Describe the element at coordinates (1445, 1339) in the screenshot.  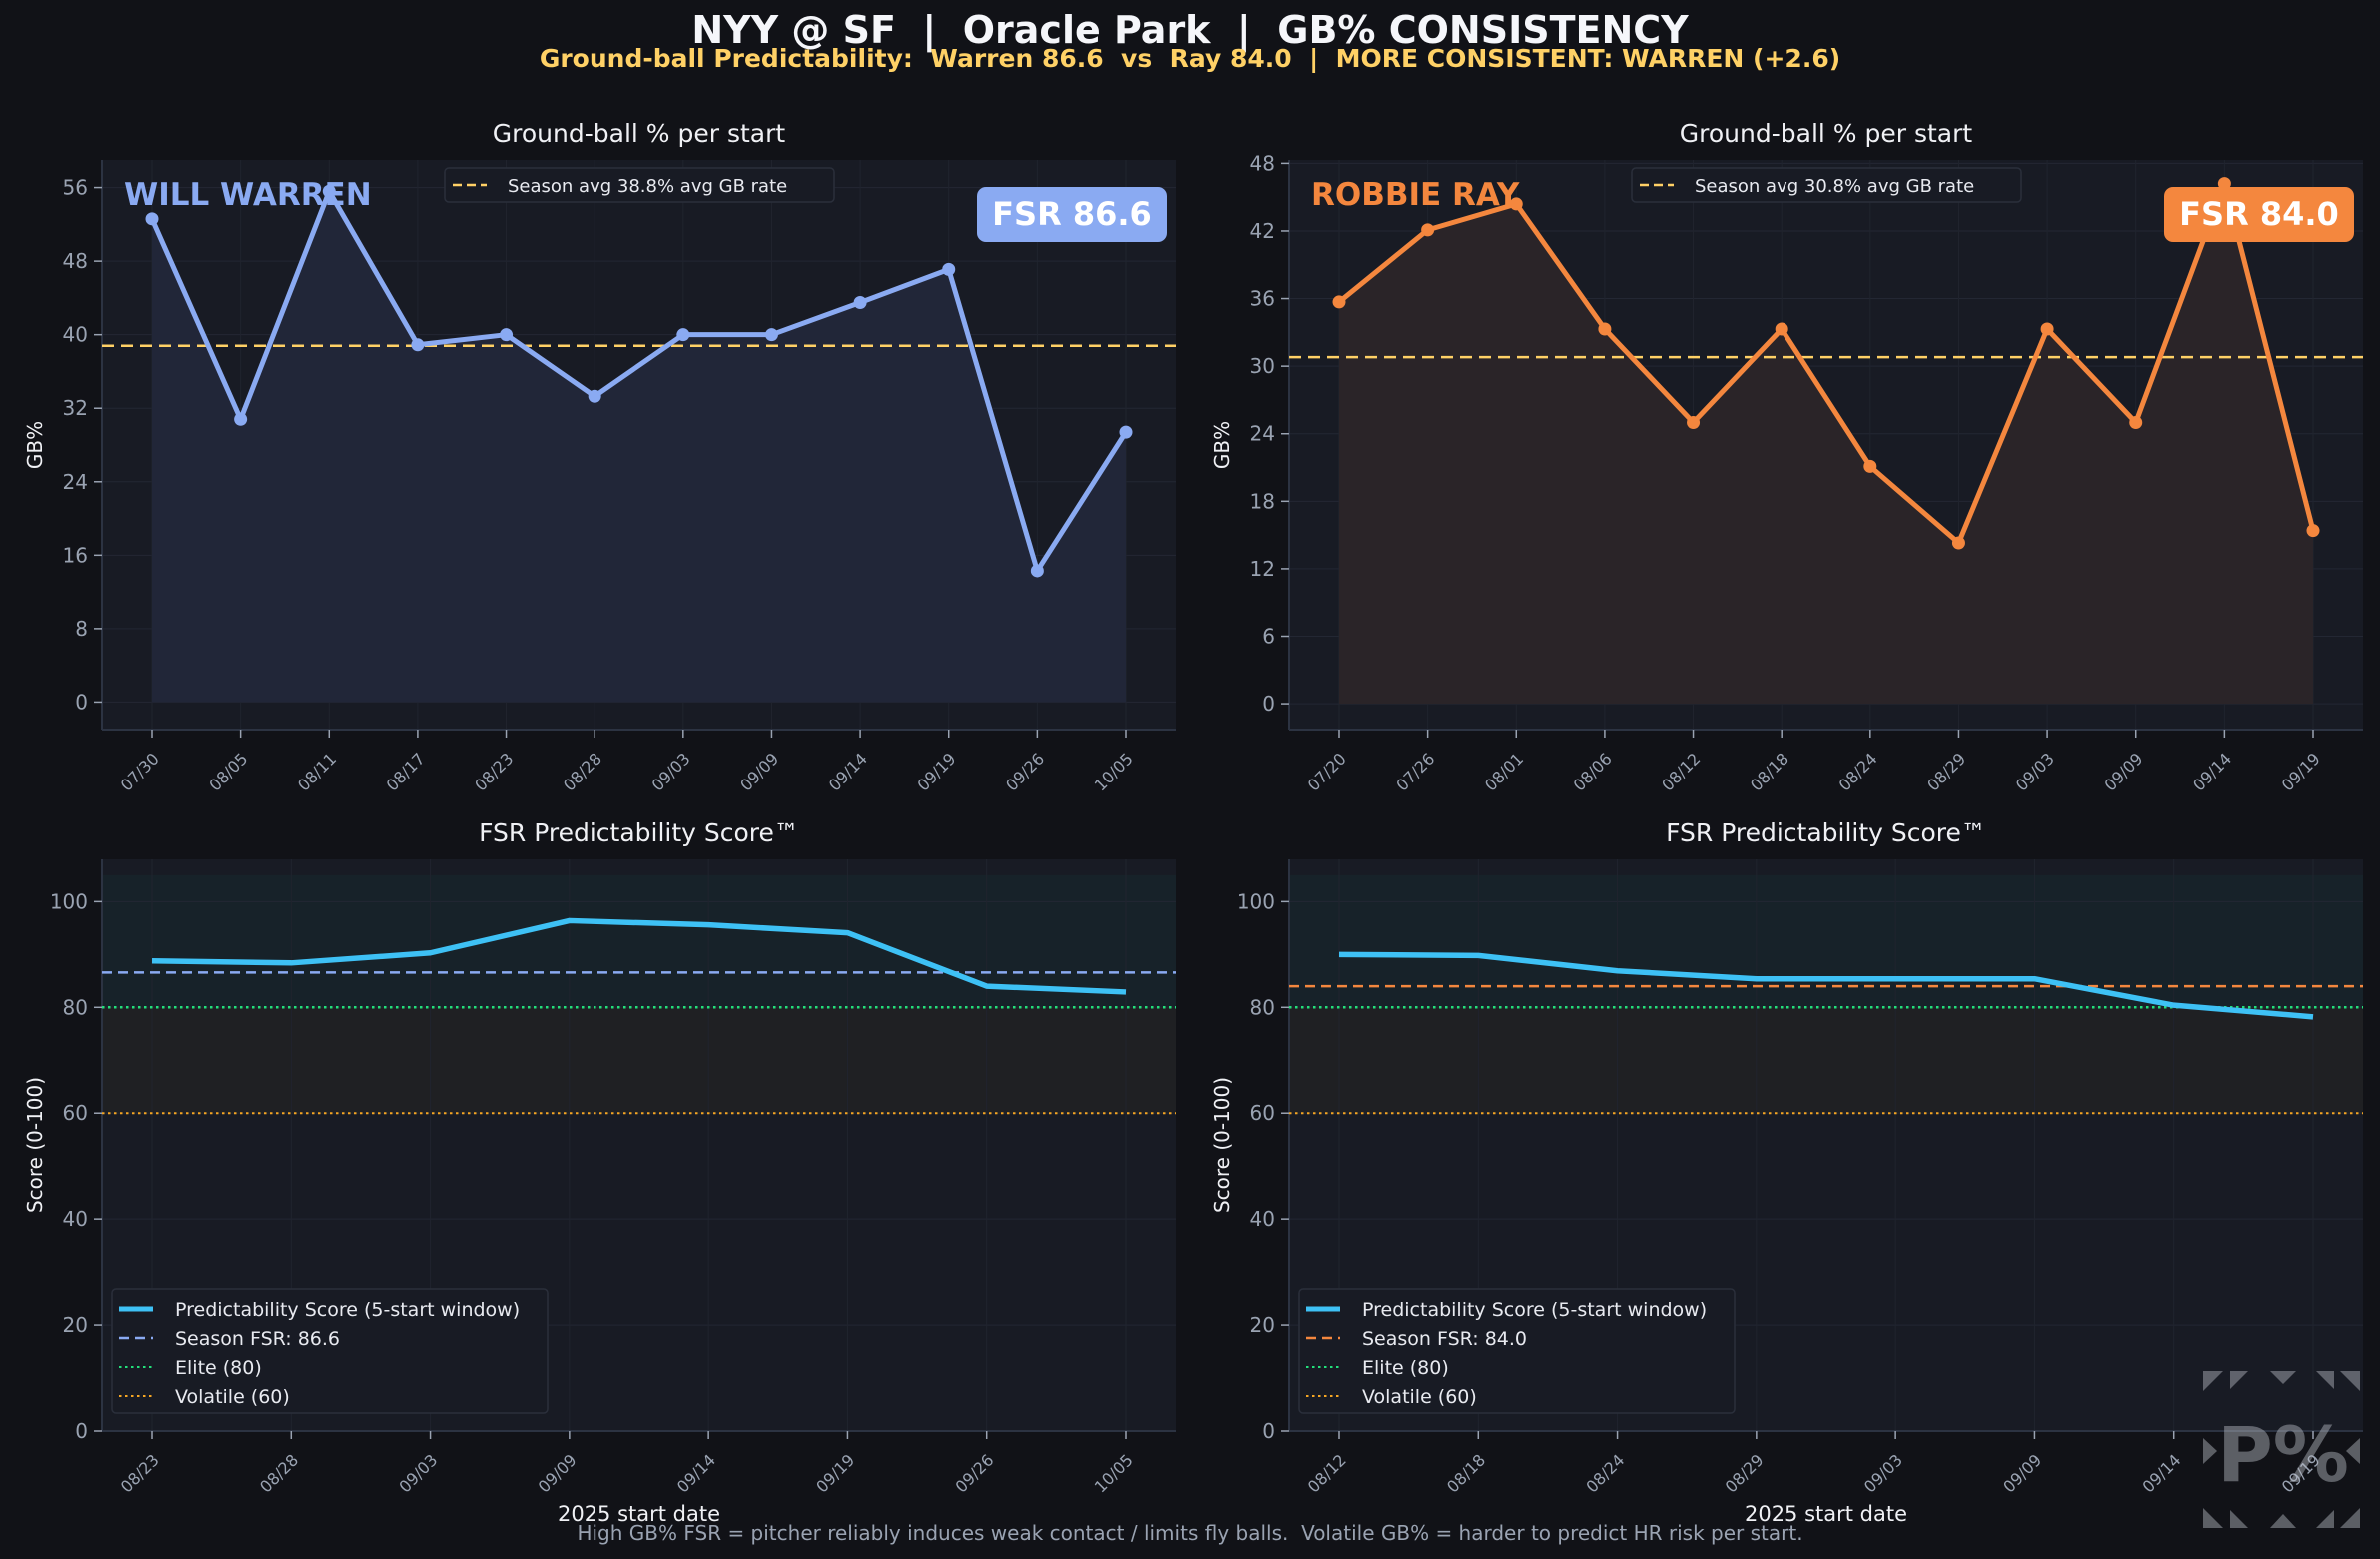
I see `legend-label: Season FSR: 84.0` at that location.